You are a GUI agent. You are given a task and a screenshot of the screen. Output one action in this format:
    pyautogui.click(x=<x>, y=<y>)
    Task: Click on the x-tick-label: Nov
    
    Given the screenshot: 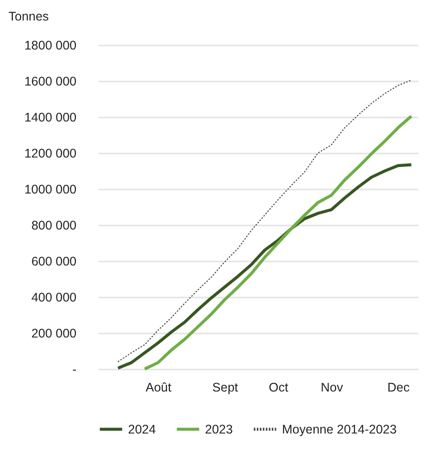 What is the action you would take?
    pyautogui.click(x=332, y=387)
    